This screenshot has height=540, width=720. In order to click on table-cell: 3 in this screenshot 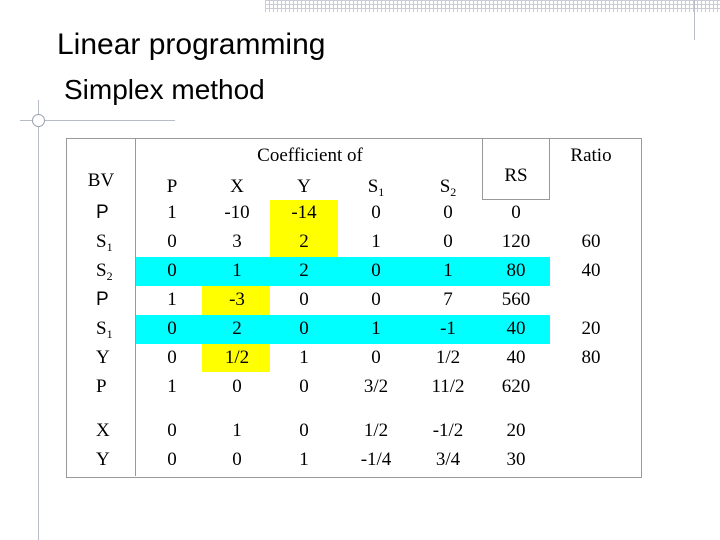, I will do `click(237, 241)`.